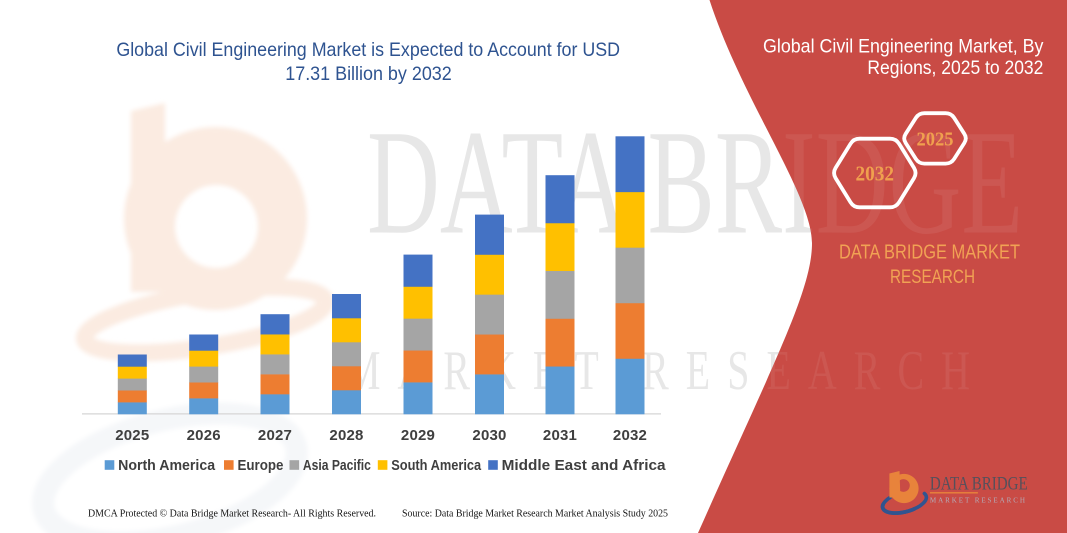  What do you see at coordinates (955, 68) in the screenshot?
I see `svg-text: Regions, 2025 to 2032` at bounding box center [955, 68].